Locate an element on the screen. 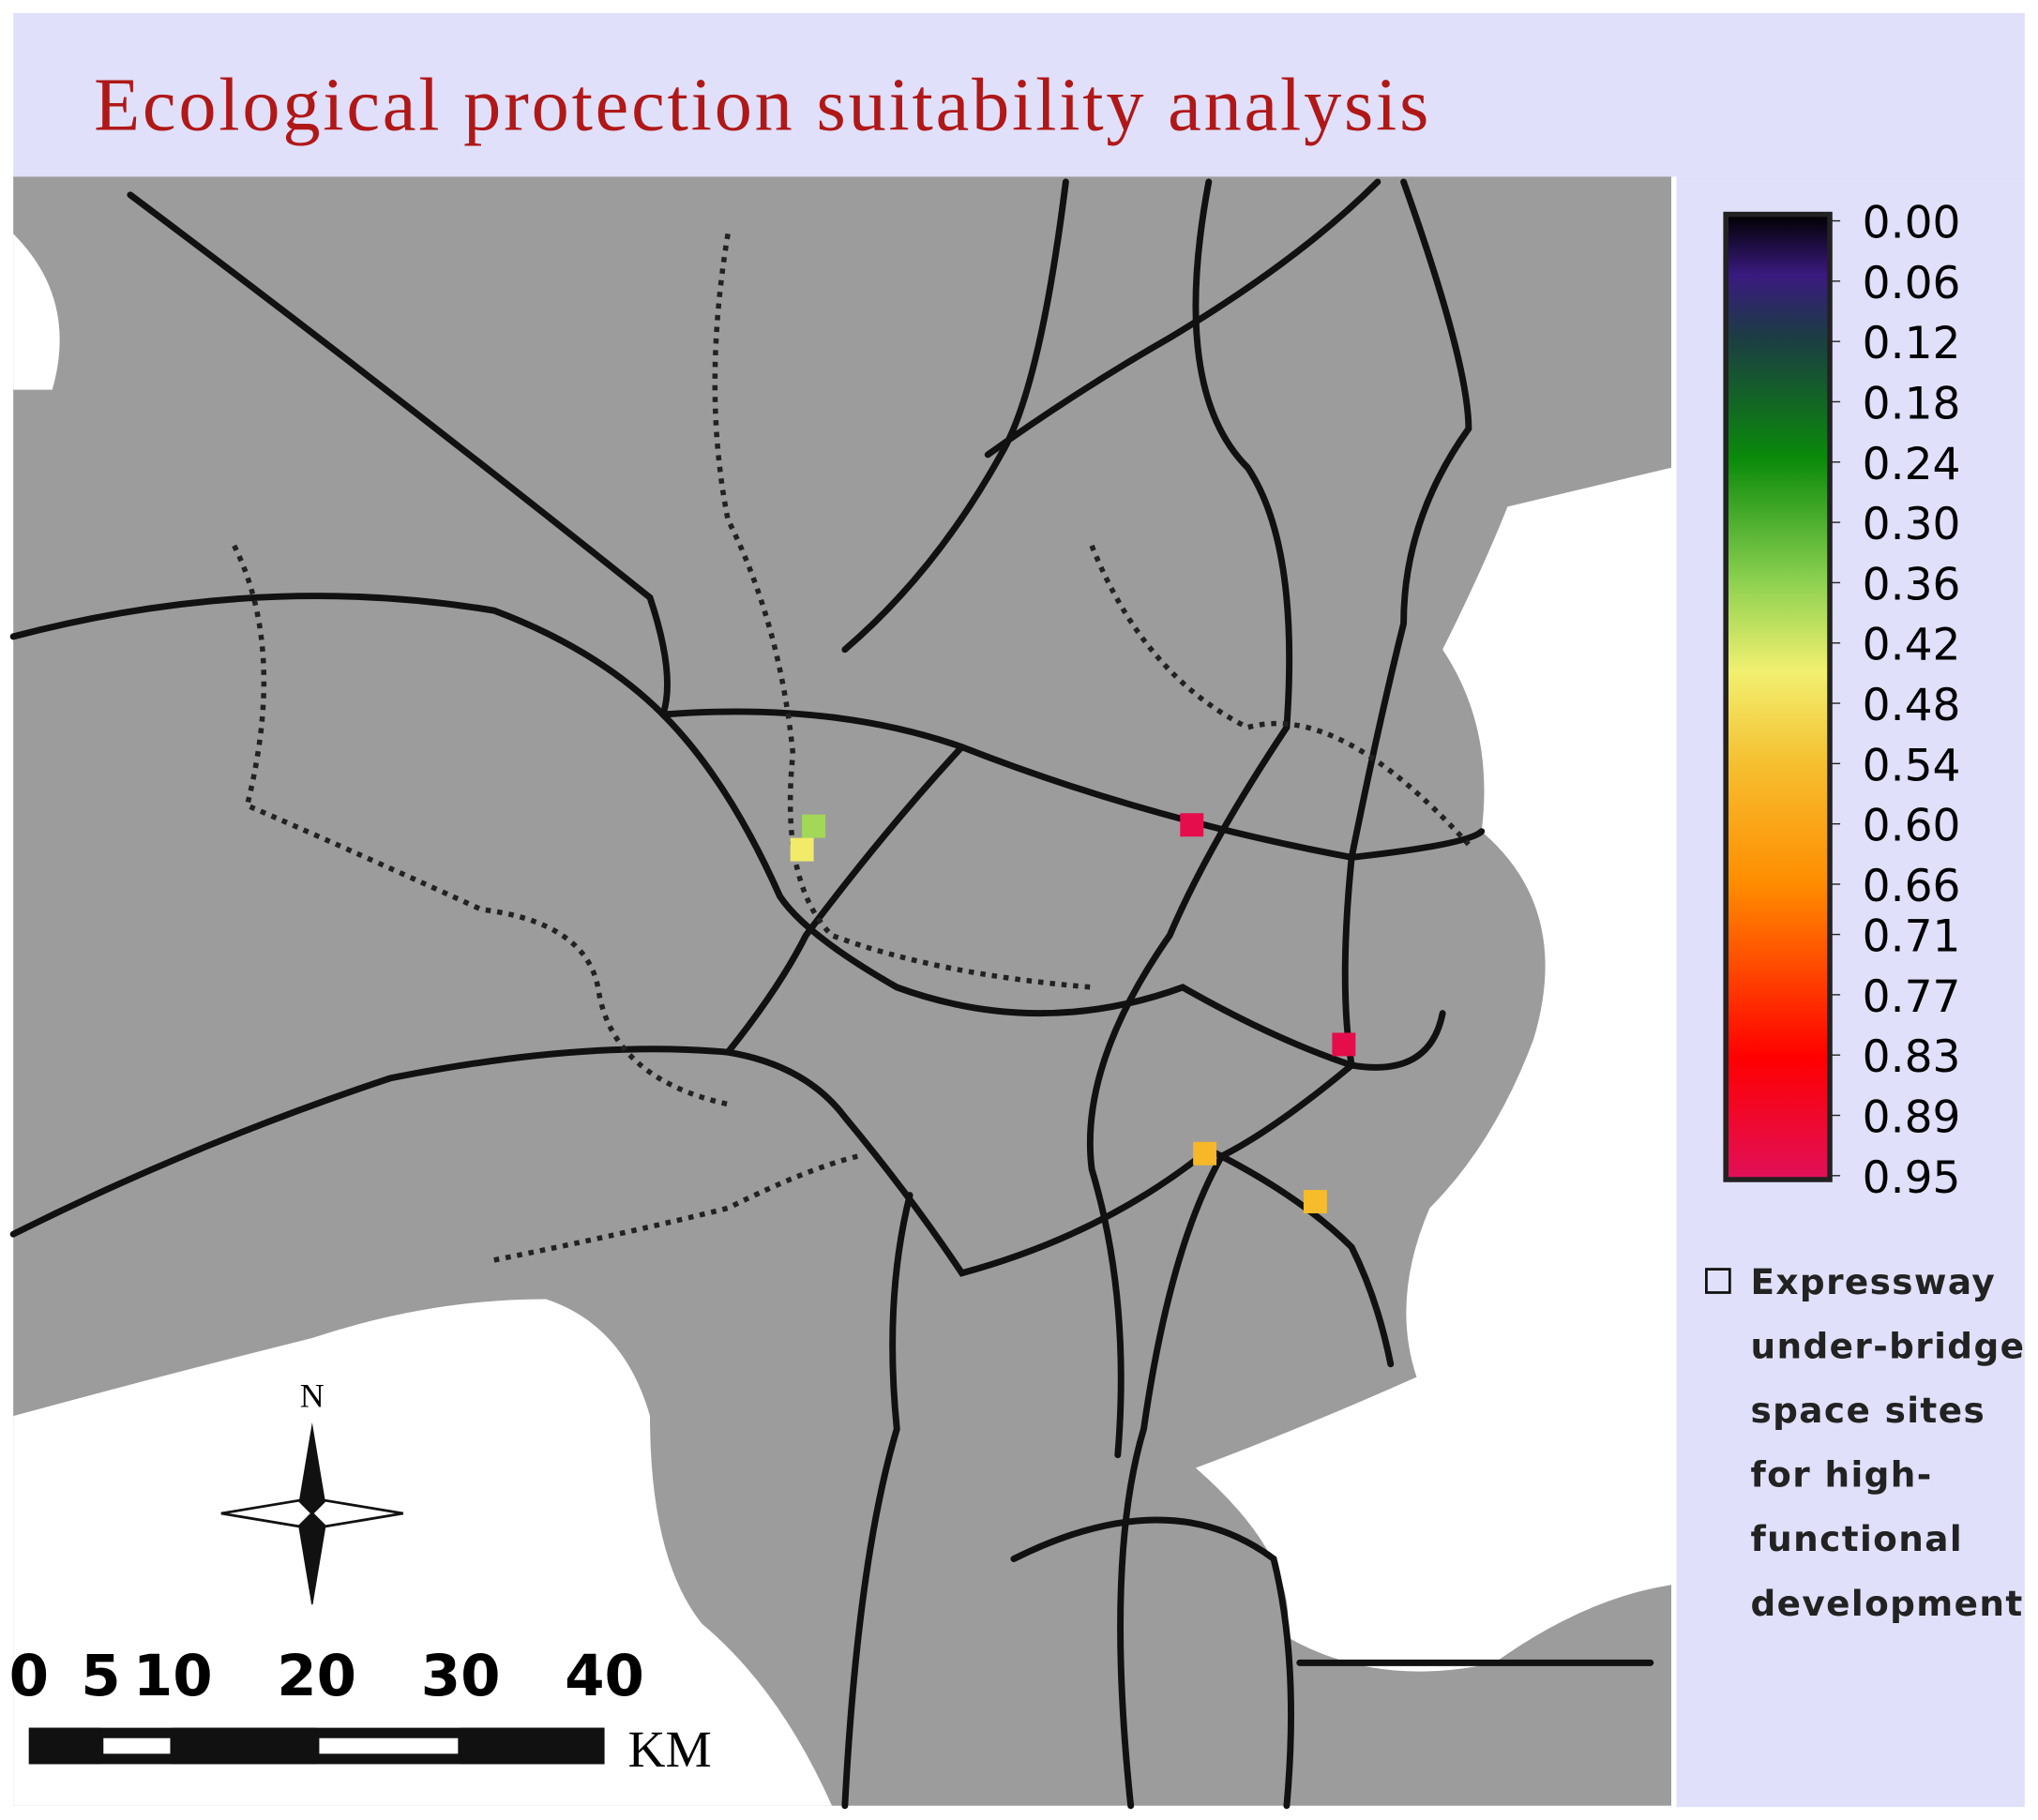 The image size is (2038, 1820). colorbar-tick-label: 0.71 is located at coordinates (1912, 937).